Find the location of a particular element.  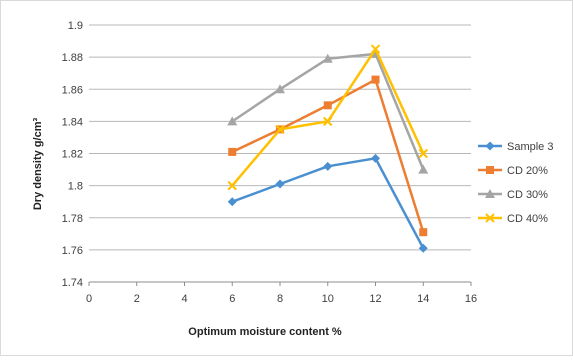

x-tick-label: 14 is located at coordinates (423, 299).